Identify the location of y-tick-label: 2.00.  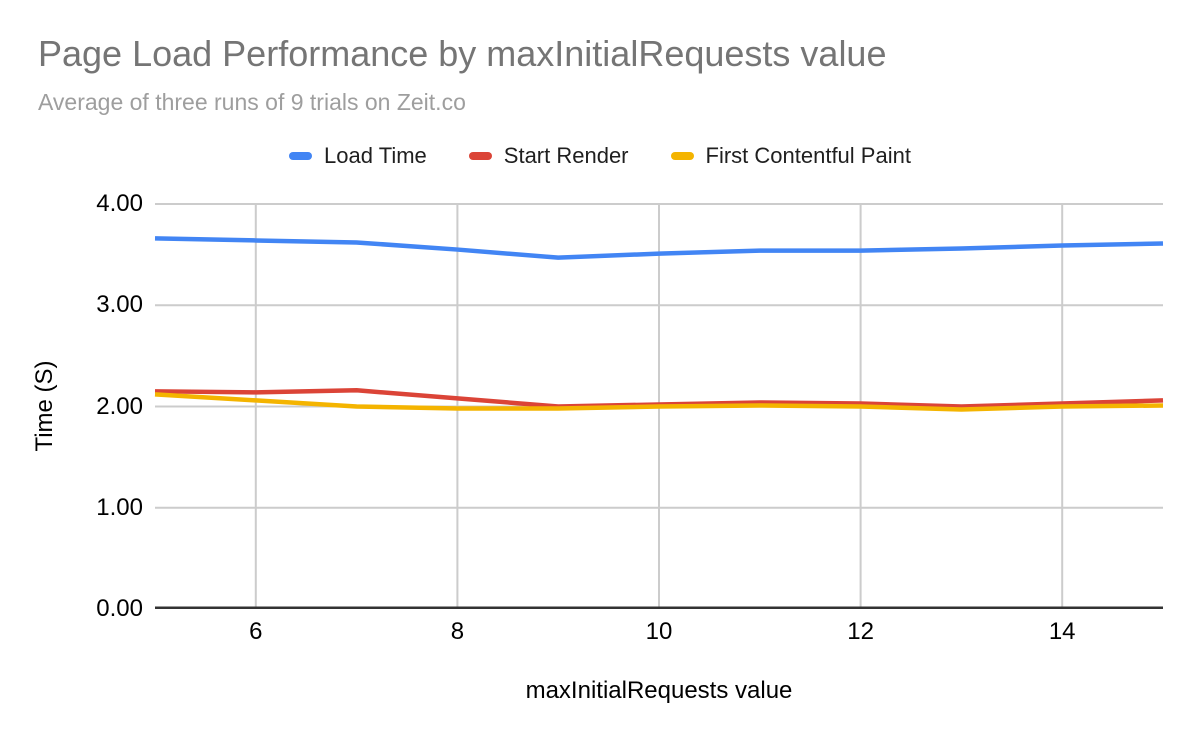
(119, 406).